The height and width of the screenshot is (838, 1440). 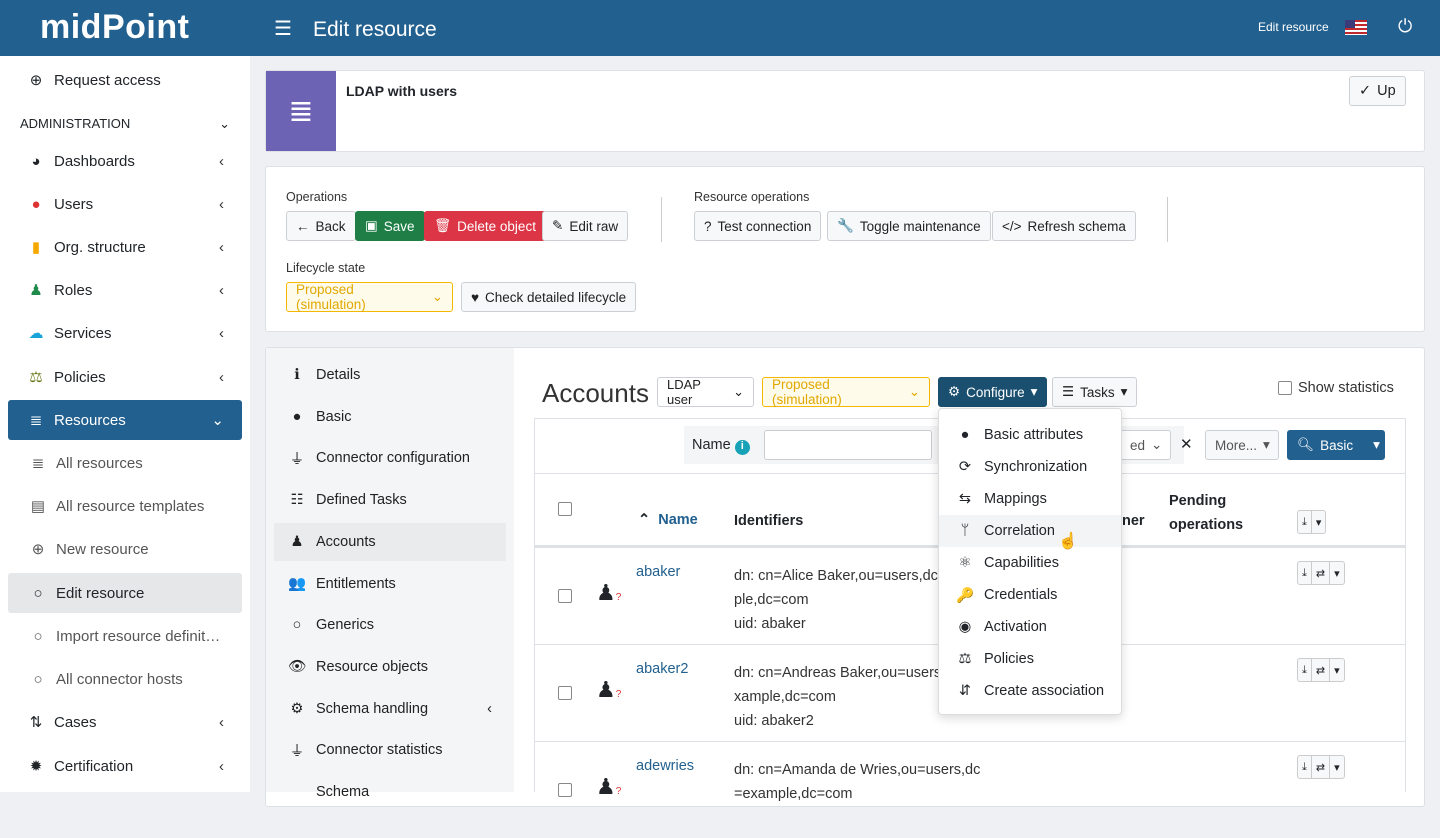 What do you see at coordinates (125, 124) in the screenshot?
I see `sidebar-section-administration: ADMINISTRATION ⌄` at bounding box center [125, 124].